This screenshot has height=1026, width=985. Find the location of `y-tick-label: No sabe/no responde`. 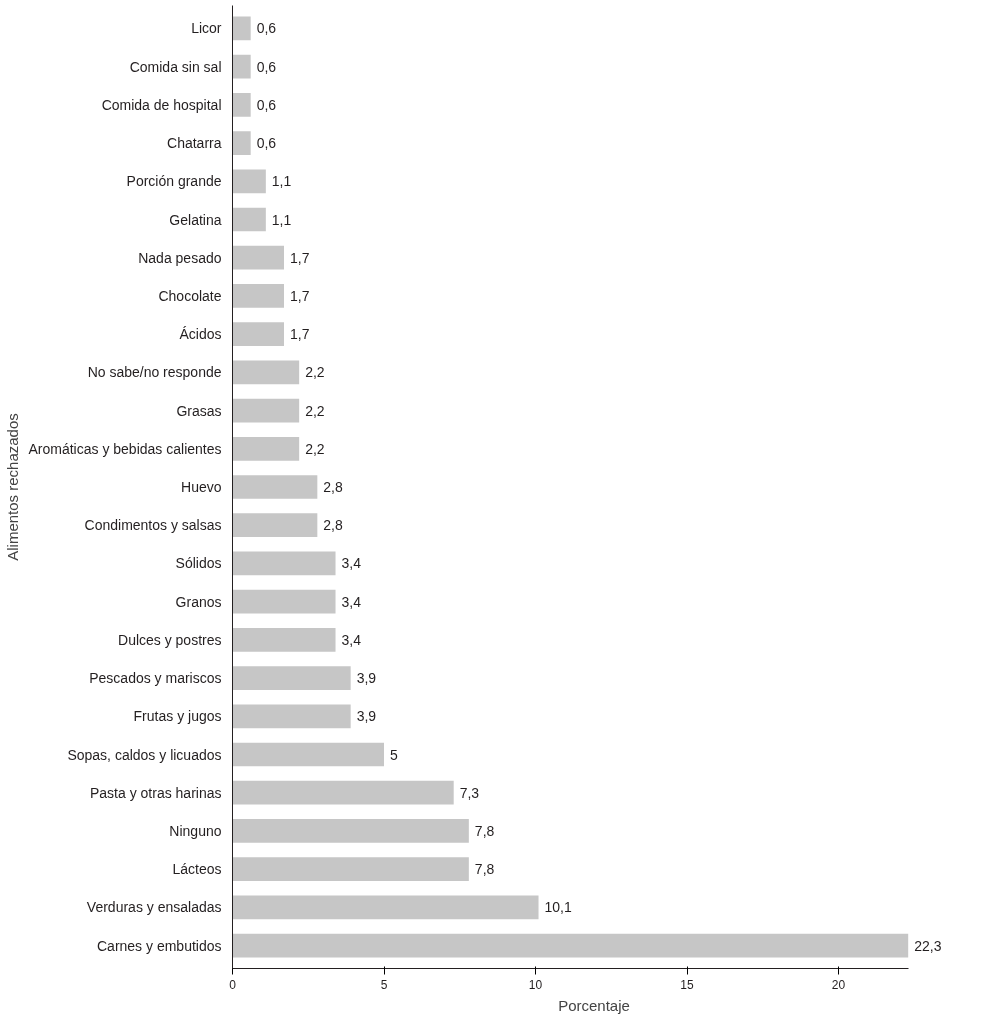

y-tick-label: No sabe/no responde is located at coordinates (154, 372).